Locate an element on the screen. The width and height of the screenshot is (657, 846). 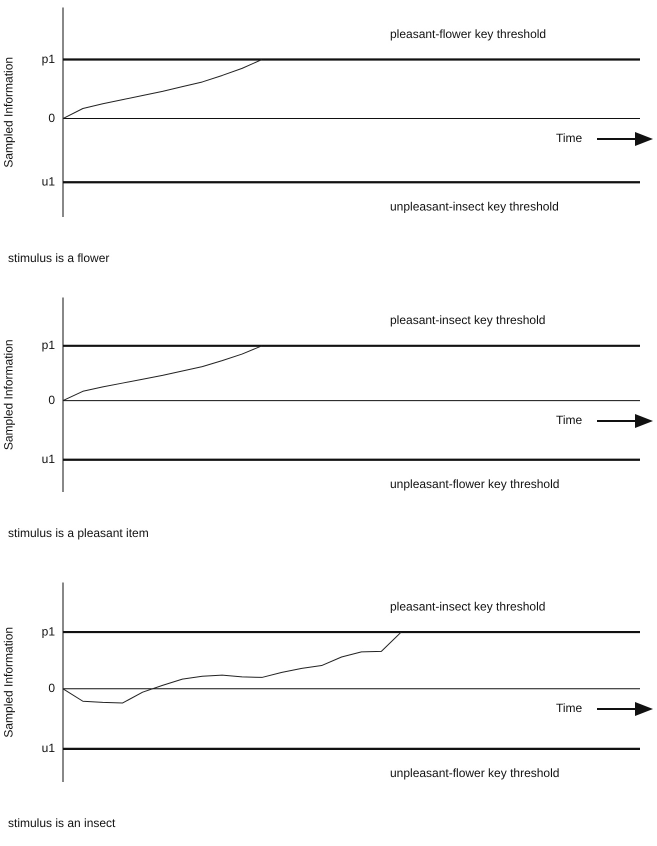
annotation: unpleasant-insect key threshold is located at coordinates (474, 207).